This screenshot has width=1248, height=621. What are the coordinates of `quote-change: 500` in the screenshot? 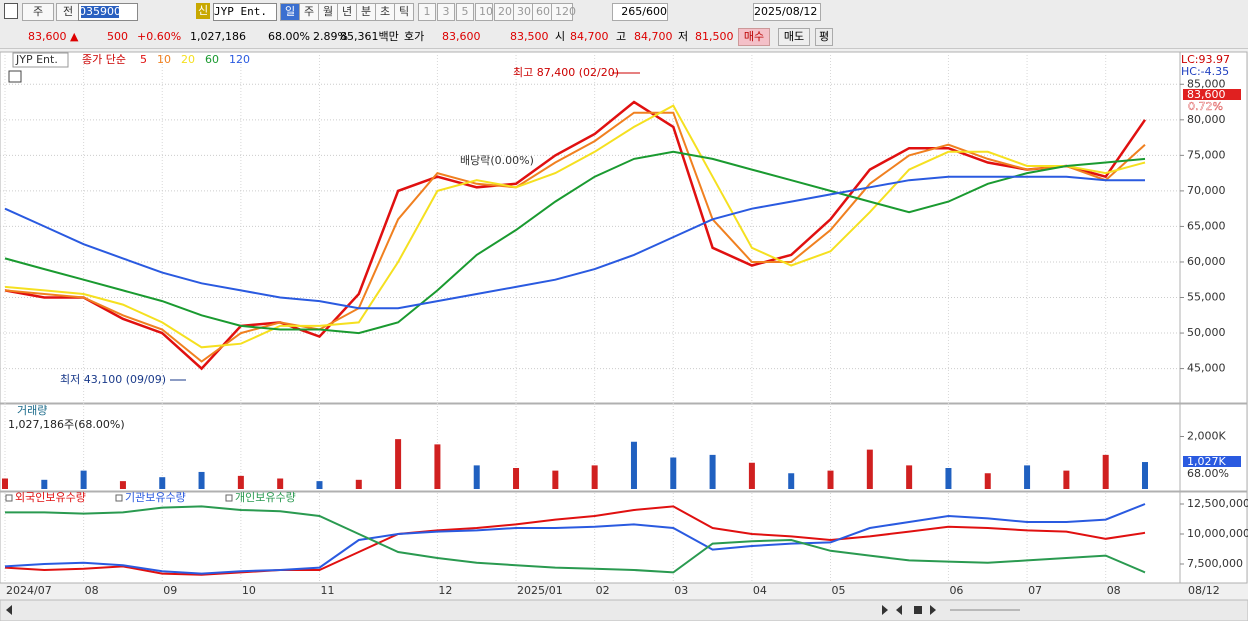 It's located at (117, 36).